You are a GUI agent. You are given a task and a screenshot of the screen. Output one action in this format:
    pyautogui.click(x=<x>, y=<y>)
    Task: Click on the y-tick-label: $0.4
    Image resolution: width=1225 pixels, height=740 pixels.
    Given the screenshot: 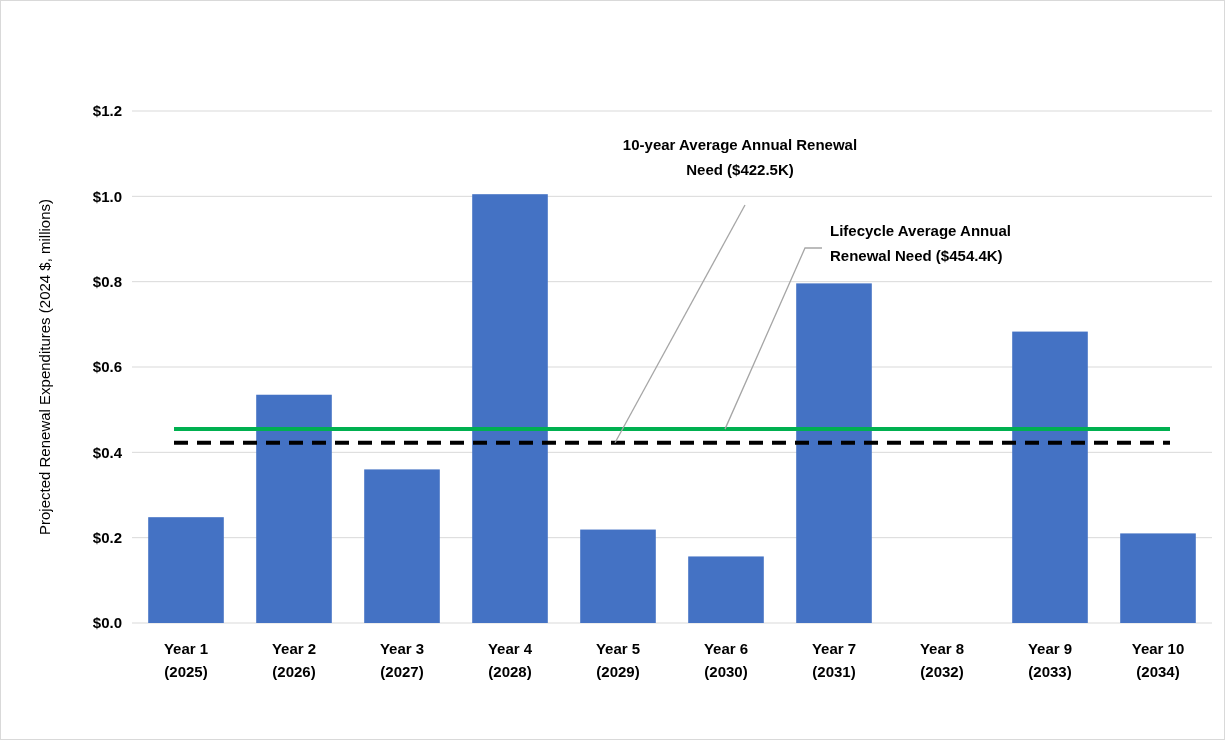 What is the action you would take?
    pyautogui.click(x=107, y=452)
    